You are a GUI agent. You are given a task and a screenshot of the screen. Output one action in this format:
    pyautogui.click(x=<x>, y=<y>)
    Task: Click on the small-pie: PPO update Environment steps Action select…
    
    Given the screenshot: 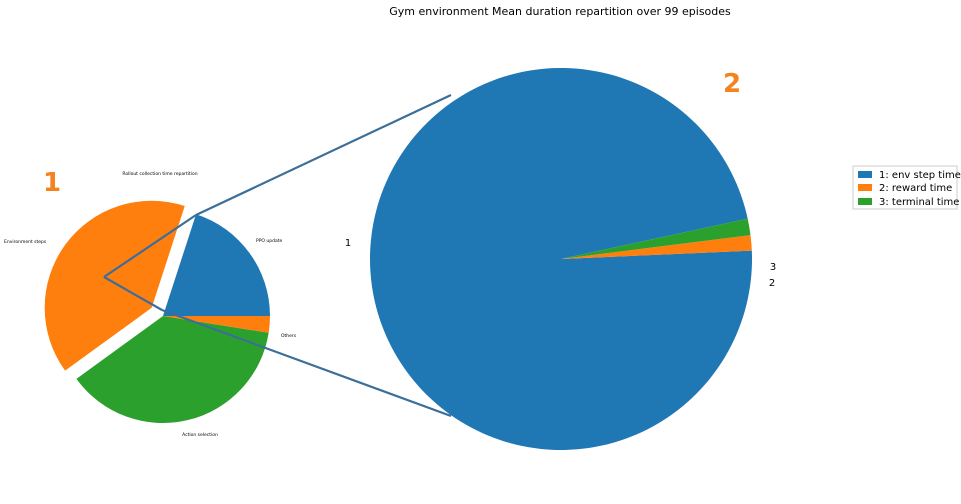 What is the action you would take?
    pyautogui.click(x=150, y=319)
    